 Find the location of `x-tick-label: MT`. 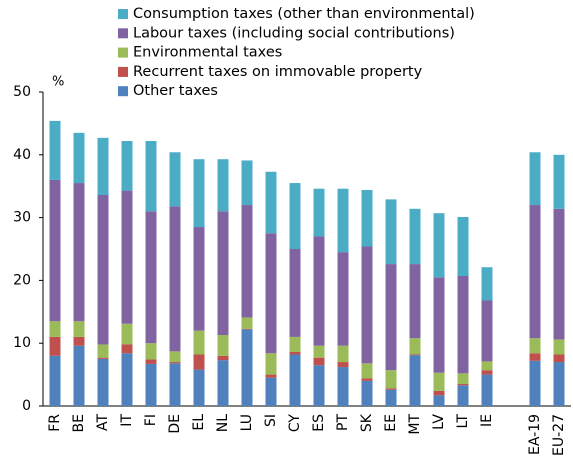

x-tick-label: MT is located at coordinates (415, 424).